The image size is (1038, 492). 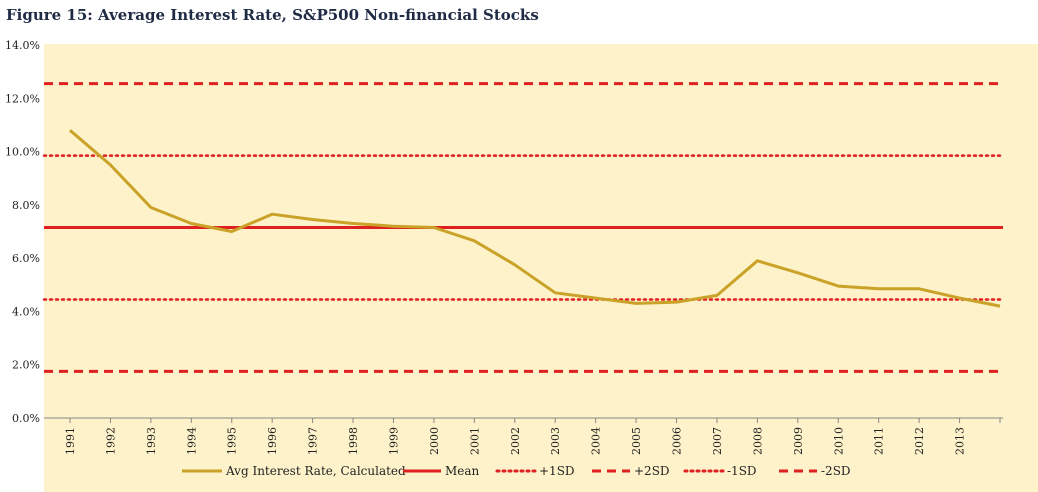 I want to click on y-tick-label: 8.0%, so click(x=26, y=205).